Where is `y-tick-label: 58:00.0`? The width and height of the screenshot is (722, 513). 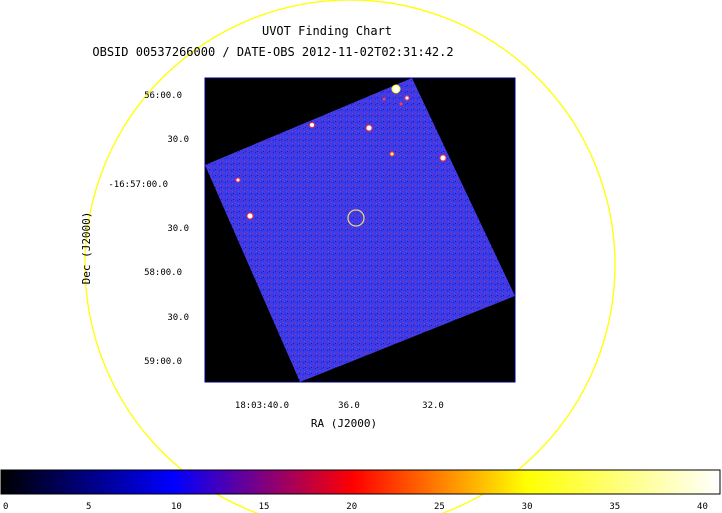
y-tick-label: 58:00.0 is located at coordinates (163, 273).